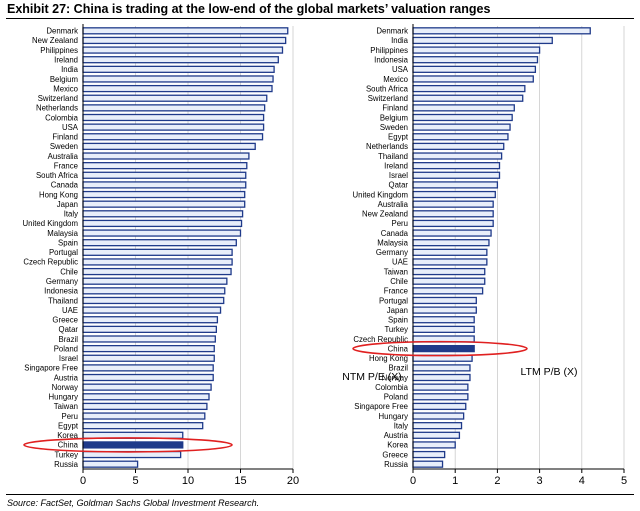 The image size is (640, 511). I want to click on ntm-pe-category-label: Turkey, so click(66, 454).